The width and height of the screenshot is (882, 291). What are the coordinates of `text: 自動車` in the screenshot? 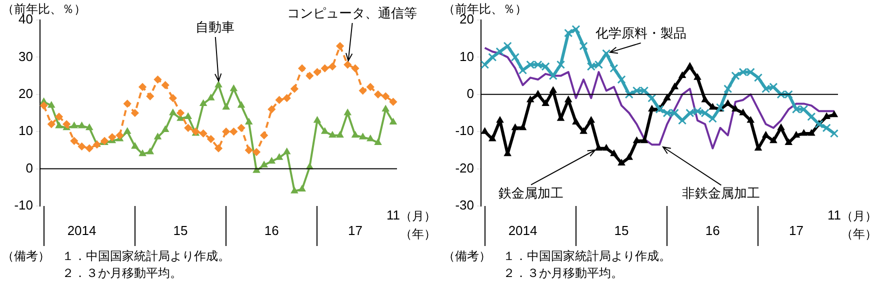 It's located at (215, 28).